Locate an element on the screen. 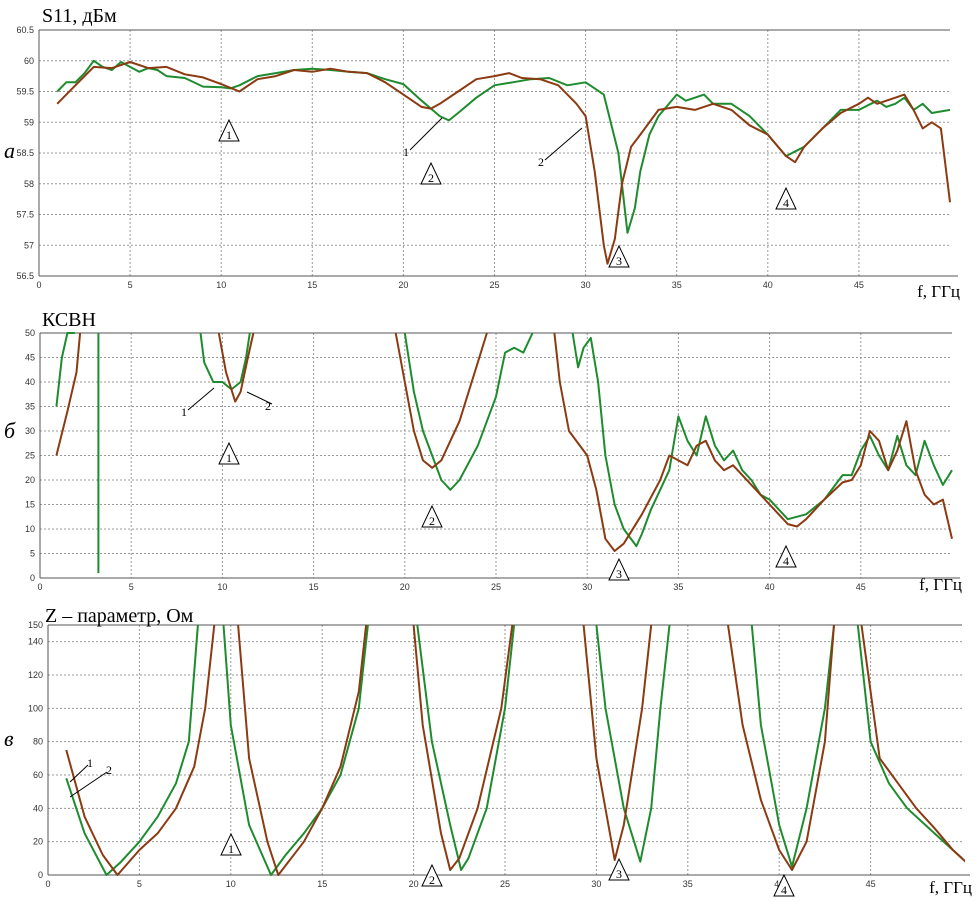 The width and height of the screenshot is (979, 908). curve-label: 2 is located at coordinates (268, 406).